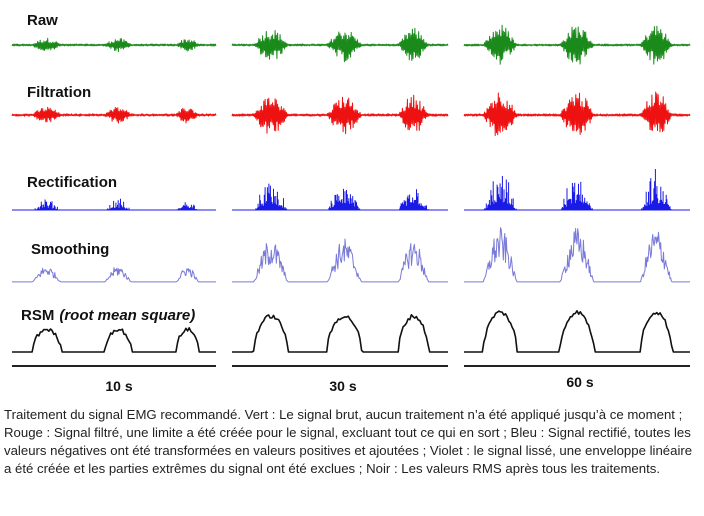  I want to click on trace-smoothing-30s, so click(340, 260).